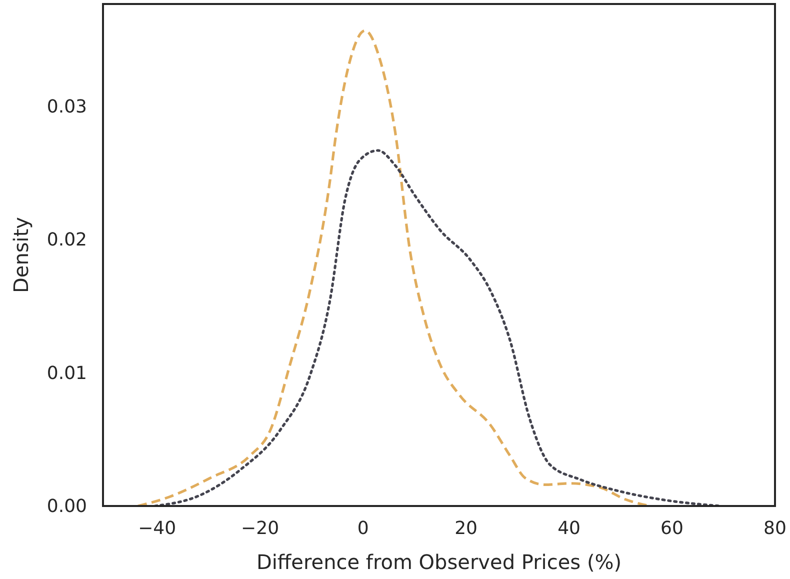 The height and width of the screenshot is (579, 790). What do you see at coordinates (21, 255) in the screenshot?
I see `y-axis-title: Density` at bounding box center [21, 255].